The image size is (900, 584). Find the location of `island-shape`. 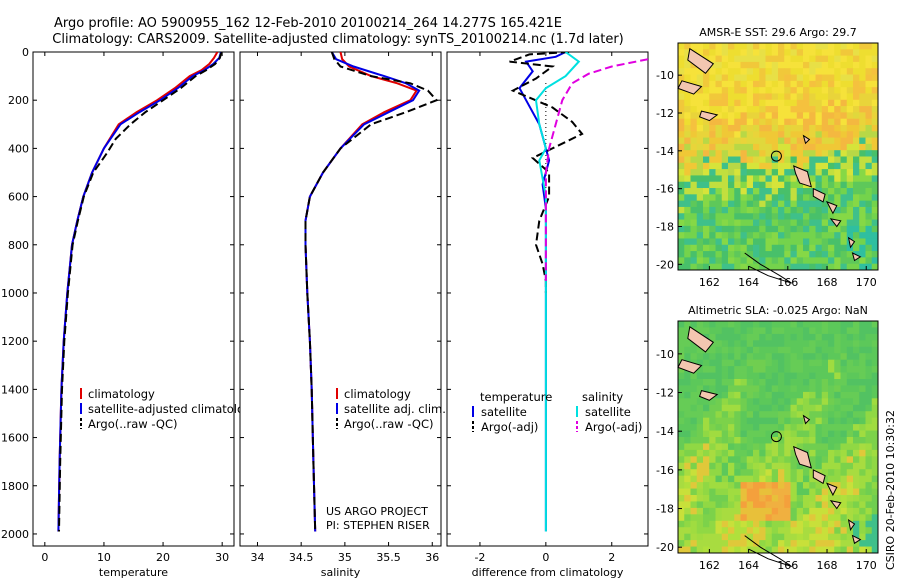

island-shape is located at coordinates (851, 525).